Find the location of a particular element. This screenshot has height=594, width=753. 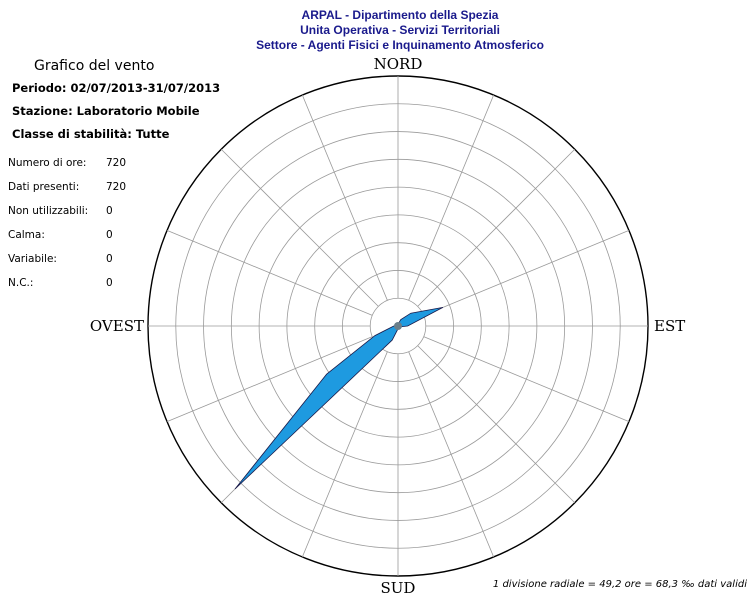

header-line-2: Unita Operativa - Servizi Territoriali is located at coordinates (400, 30).